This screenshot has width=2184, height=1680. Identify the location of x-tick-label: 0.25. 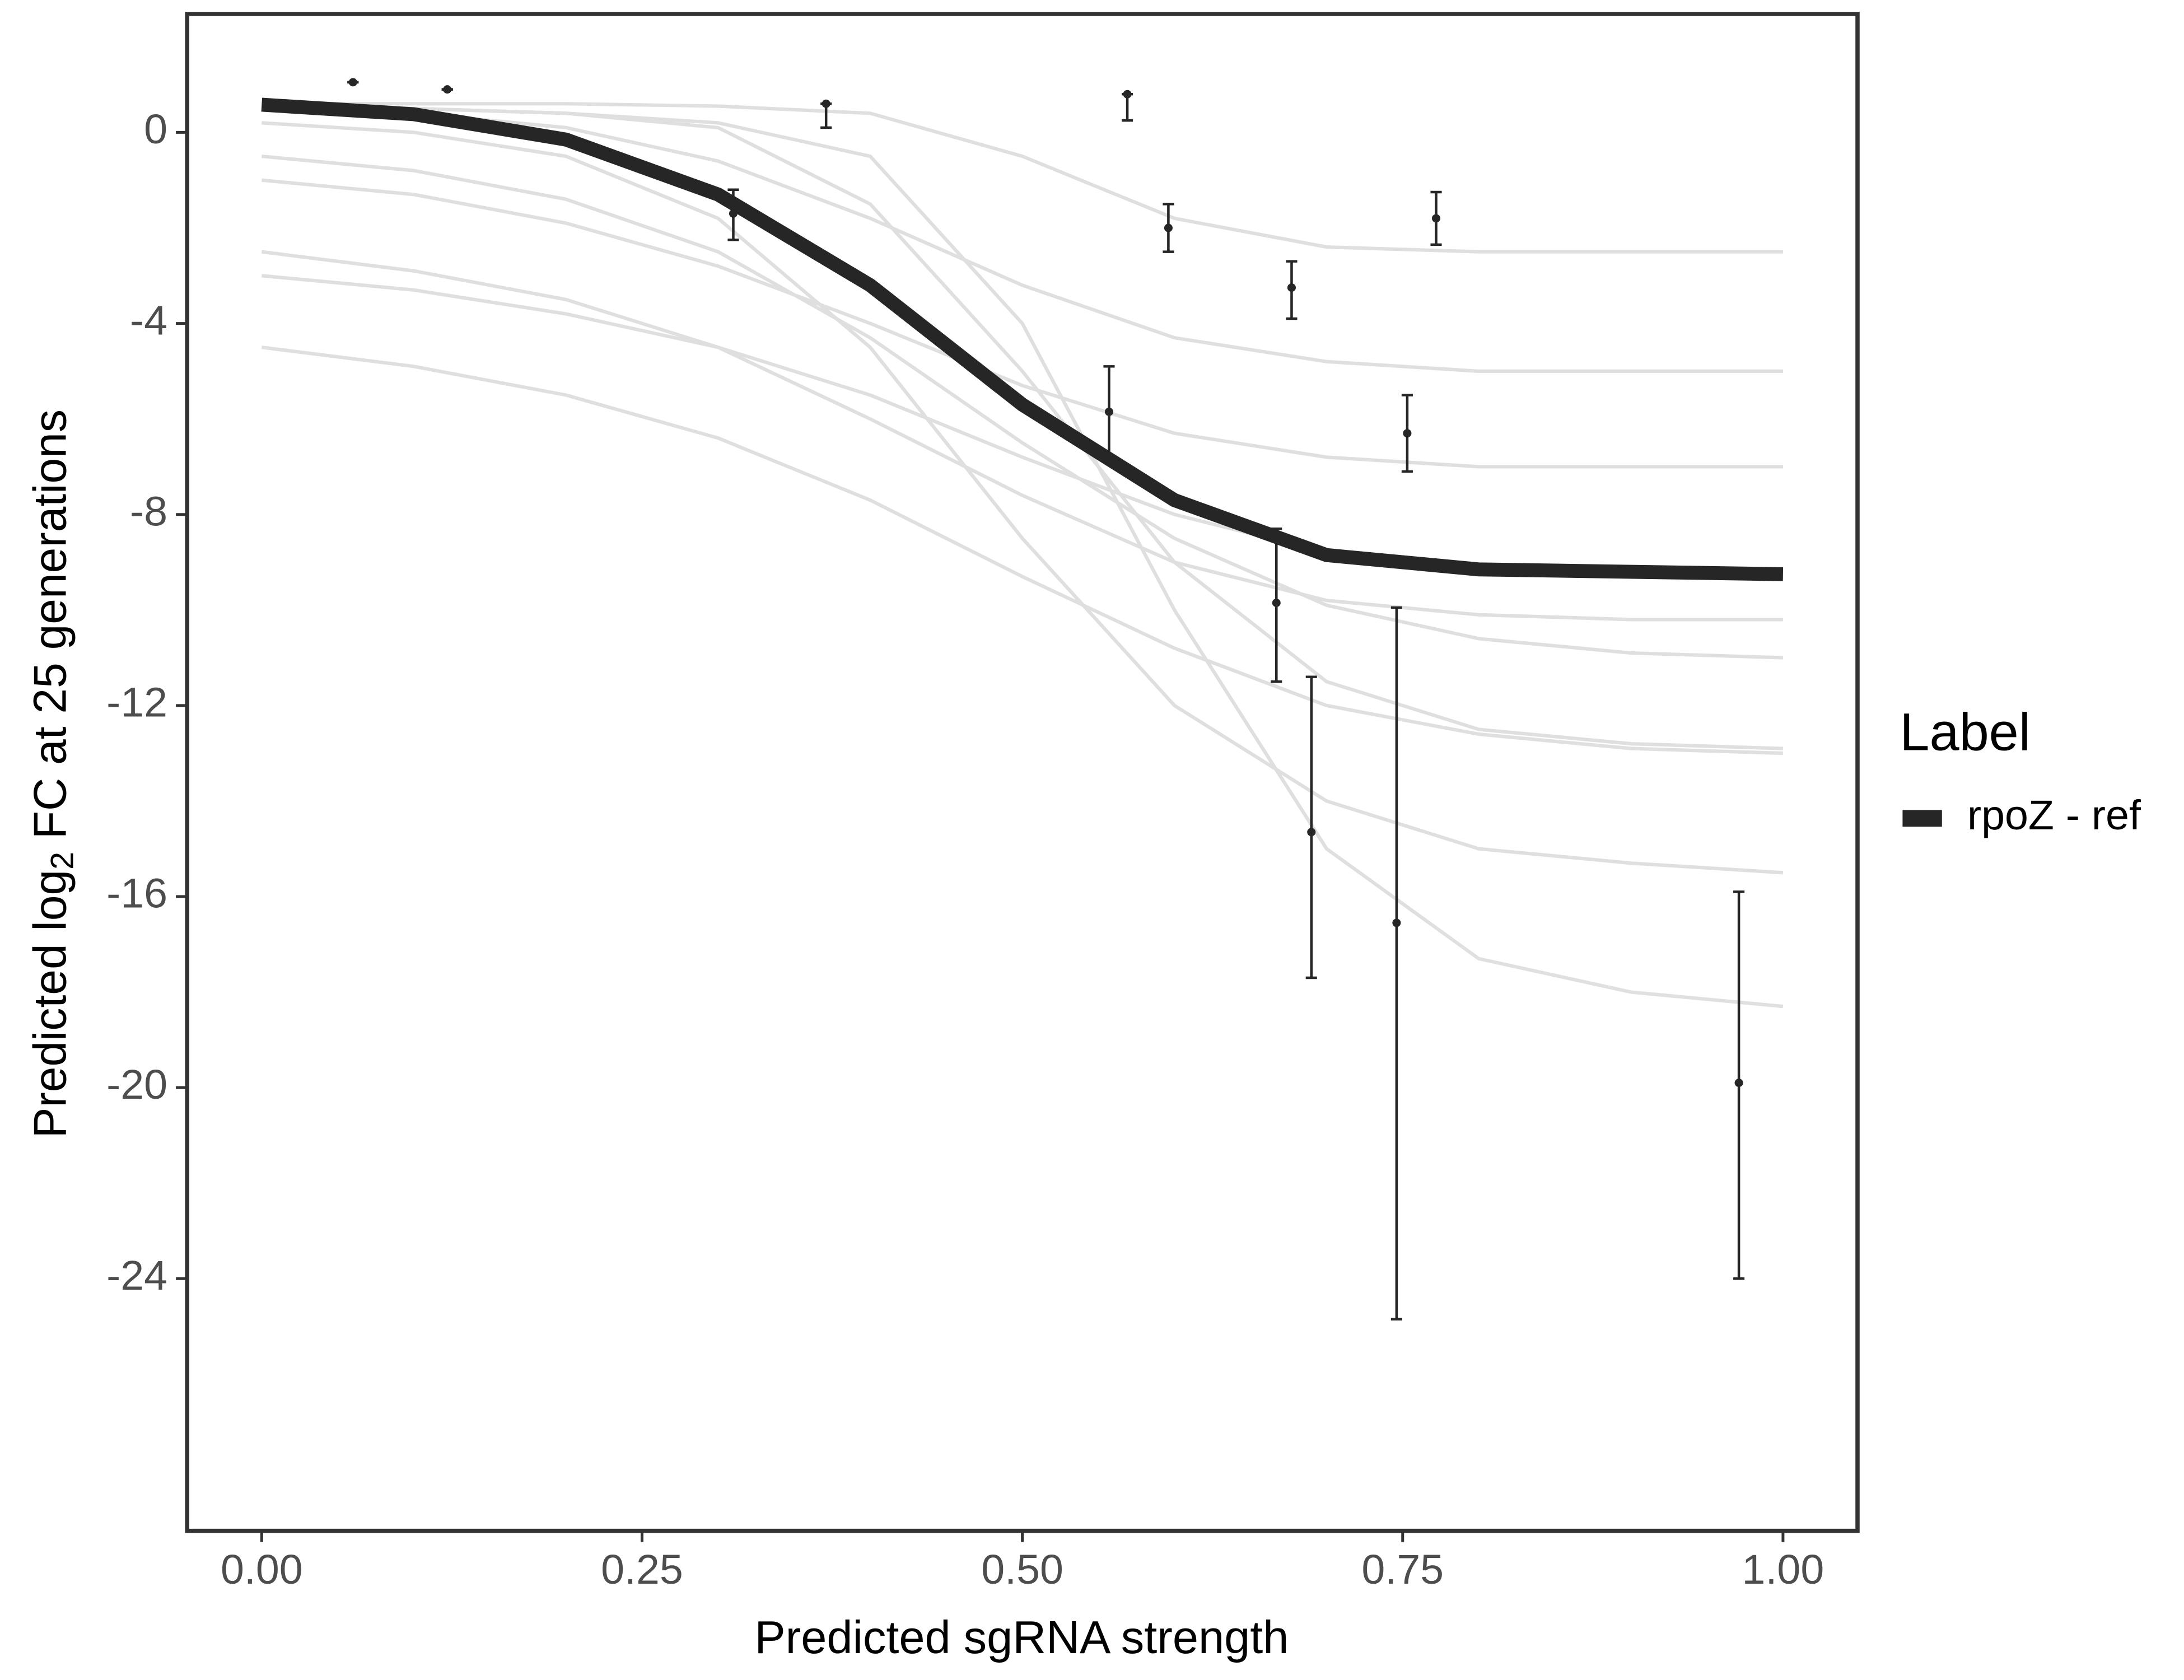
(642, 1570).